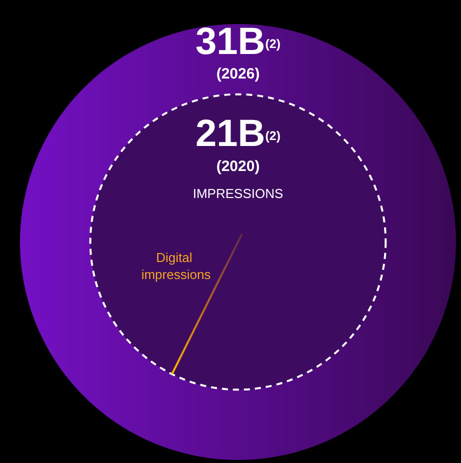 The image size is (461, 463). What do you see at coordinates (238, 74) in the screenshot?
I see `category-label: (2026)` at bounding box center [238, 74].